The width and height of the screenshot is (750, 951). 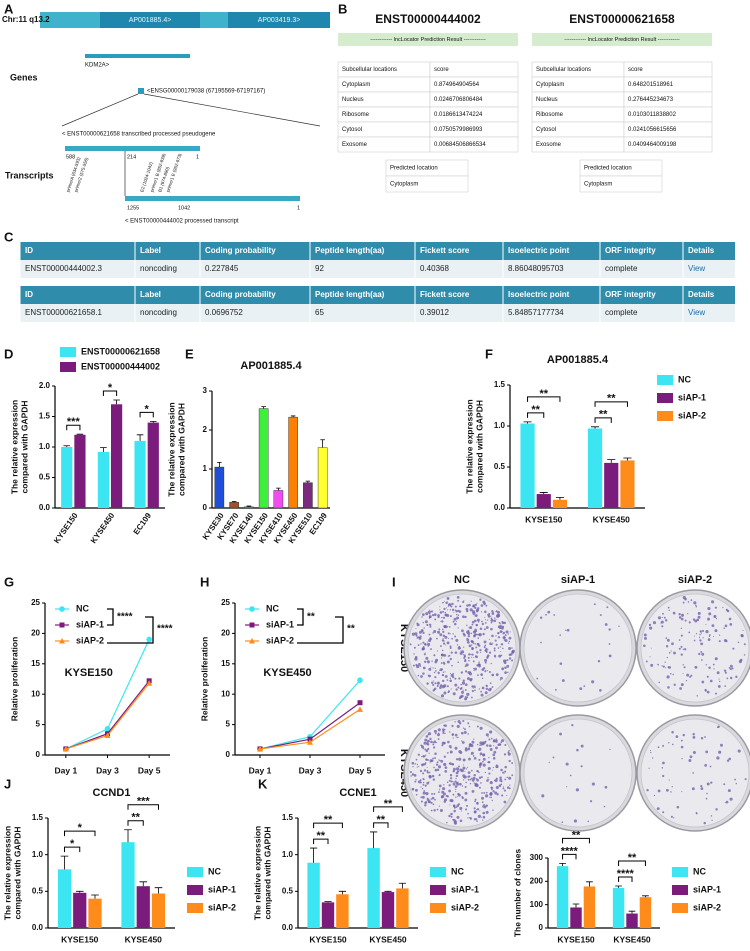 What do you see at coordinates (462, 648) in the screenshot?
I see `plate-inner` at bounding box center [462, 648].